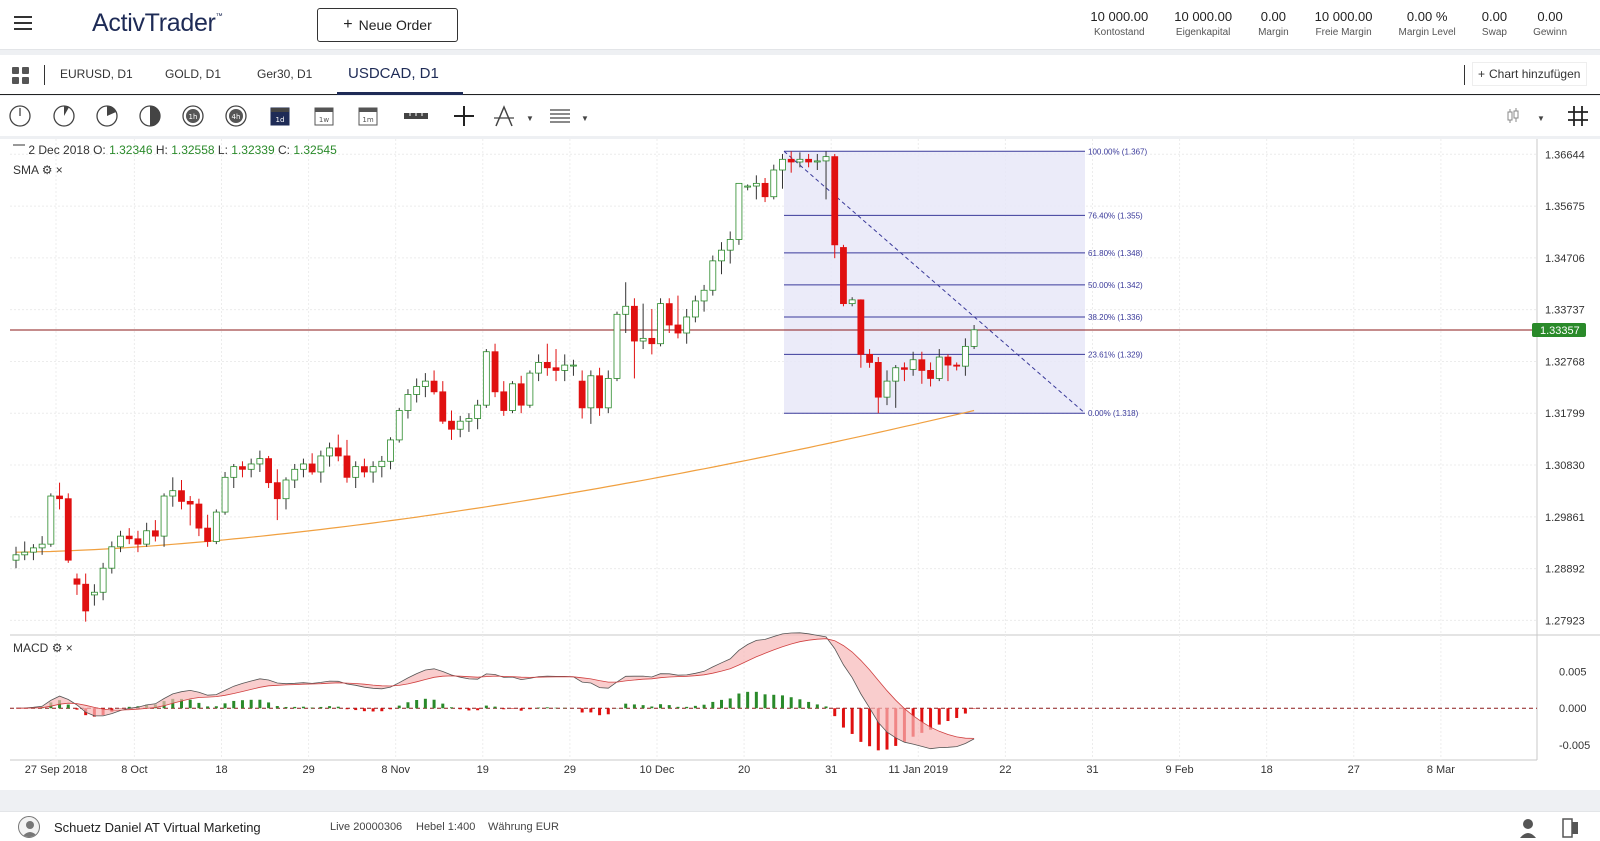  Describe the element at coordinates (1578, 116) in the screenshot. I see `grid-icon` at that location.